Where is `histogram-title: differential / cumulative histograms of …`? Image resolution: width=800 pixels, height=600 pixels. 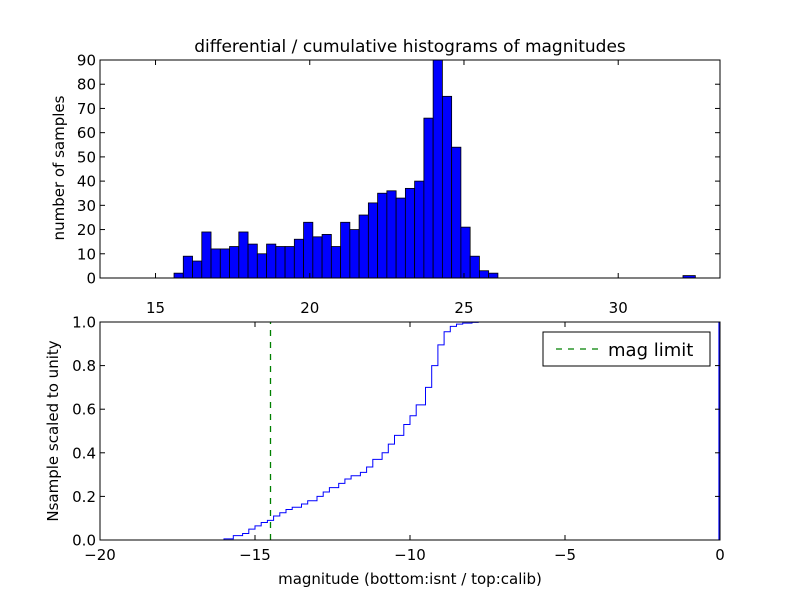
histogram-title: differential / cumulative histograms of … is located at coordinates (410, 47).